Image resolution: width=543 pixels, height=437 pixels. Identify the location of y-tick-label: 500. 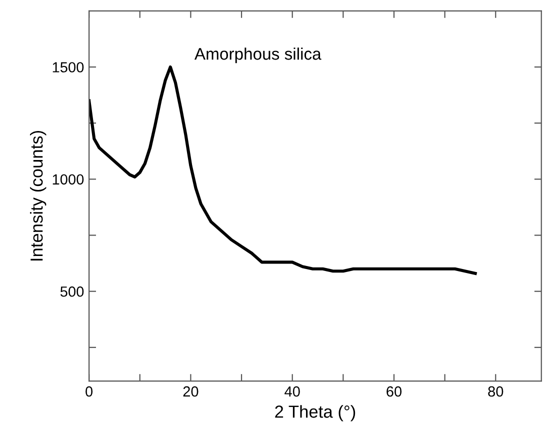
(72, 291).